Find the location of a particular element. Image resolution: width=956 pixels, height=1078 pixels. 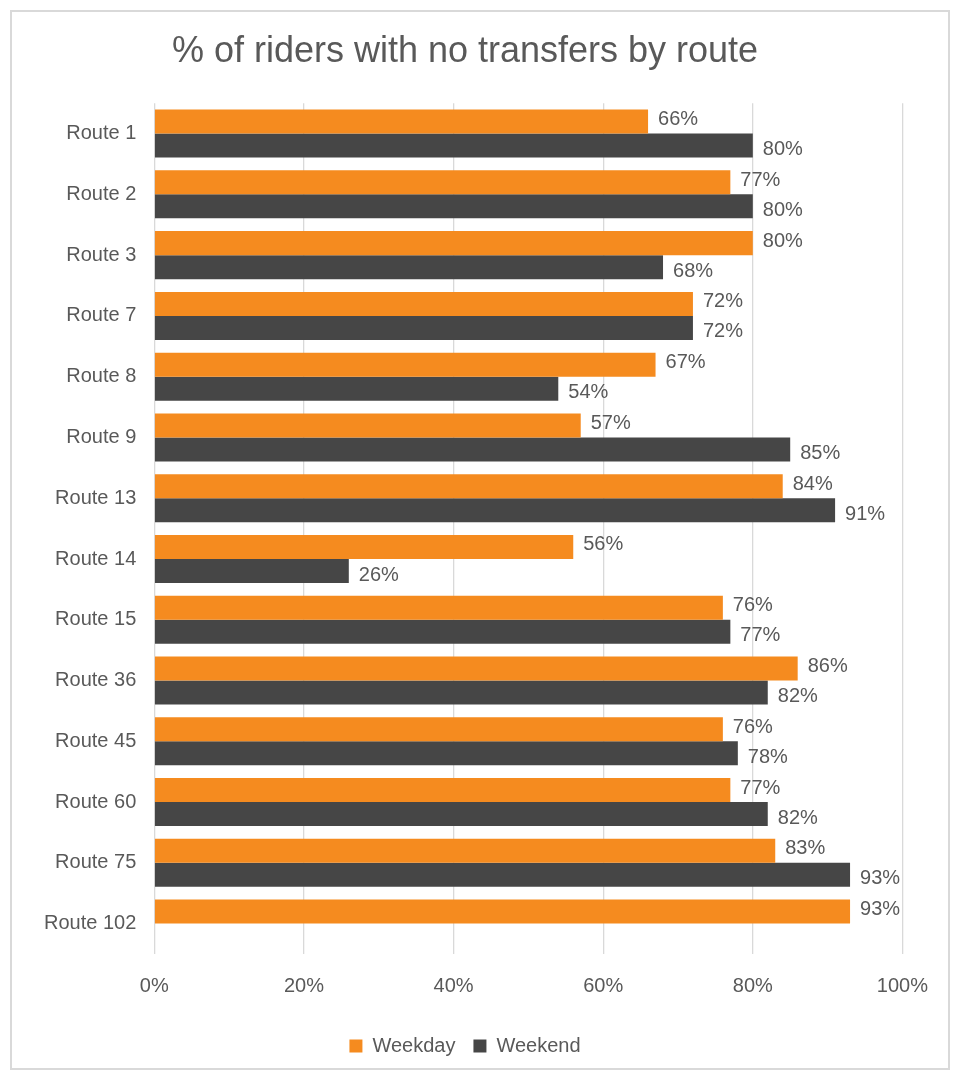

y-tick-label: Route 8 is located at coordinates (101, 375).